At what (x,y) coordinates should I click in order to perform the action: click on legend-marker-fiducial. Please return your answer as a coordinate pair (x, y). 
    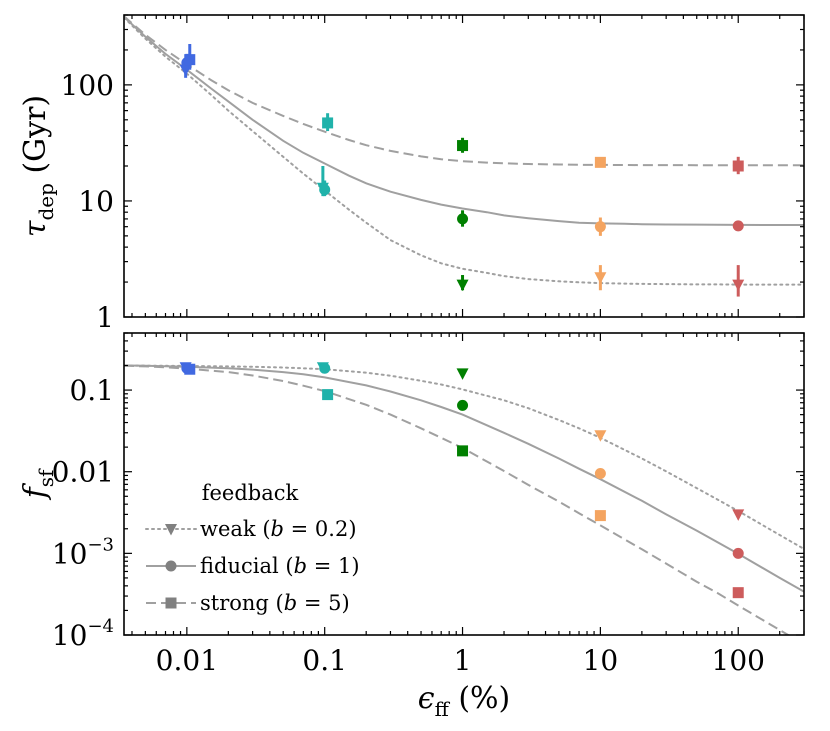
    Looking at the image, I should click on (171, 566).